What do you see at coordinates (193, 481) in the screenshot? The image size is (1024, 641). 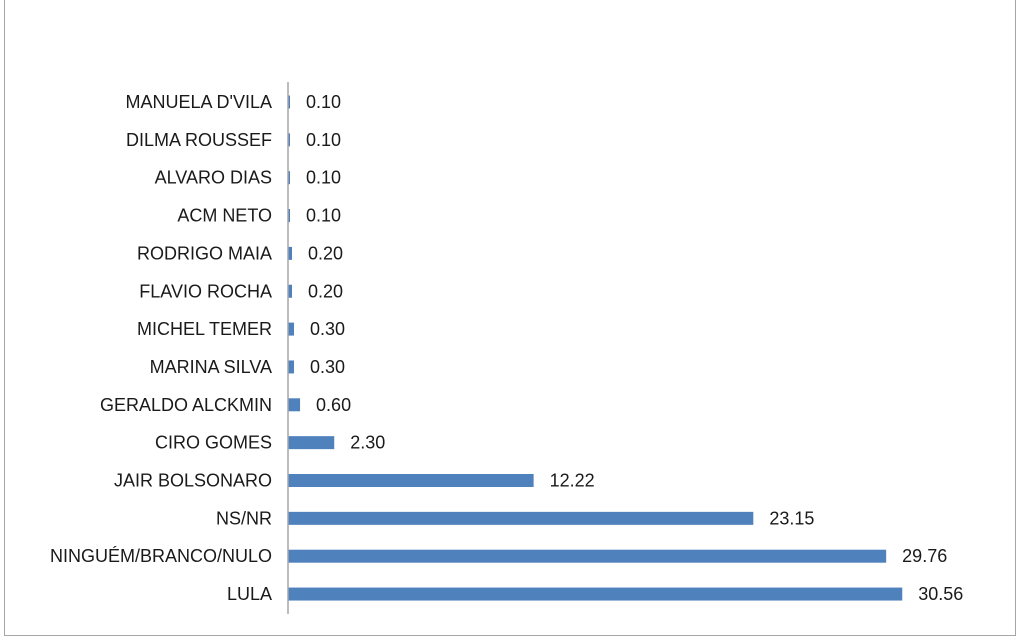 I see `category-label: JAIR BOLSONARO` at bounding box center [193, 481].